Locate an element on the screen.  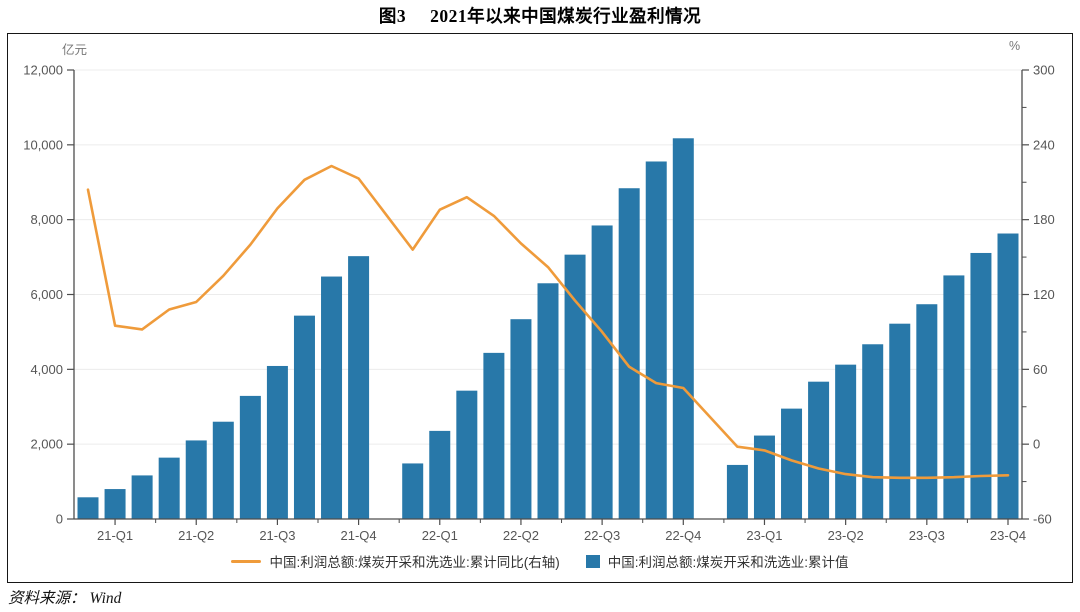
svg-text: 2,000 is located at coordinates (46, 444).